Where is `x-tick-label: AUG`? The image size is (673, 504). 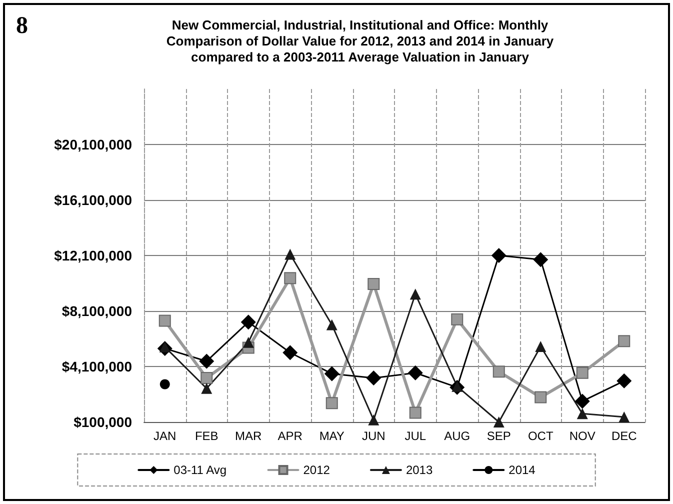 x-tick-label: AUG is located at coordinates (457, 436).